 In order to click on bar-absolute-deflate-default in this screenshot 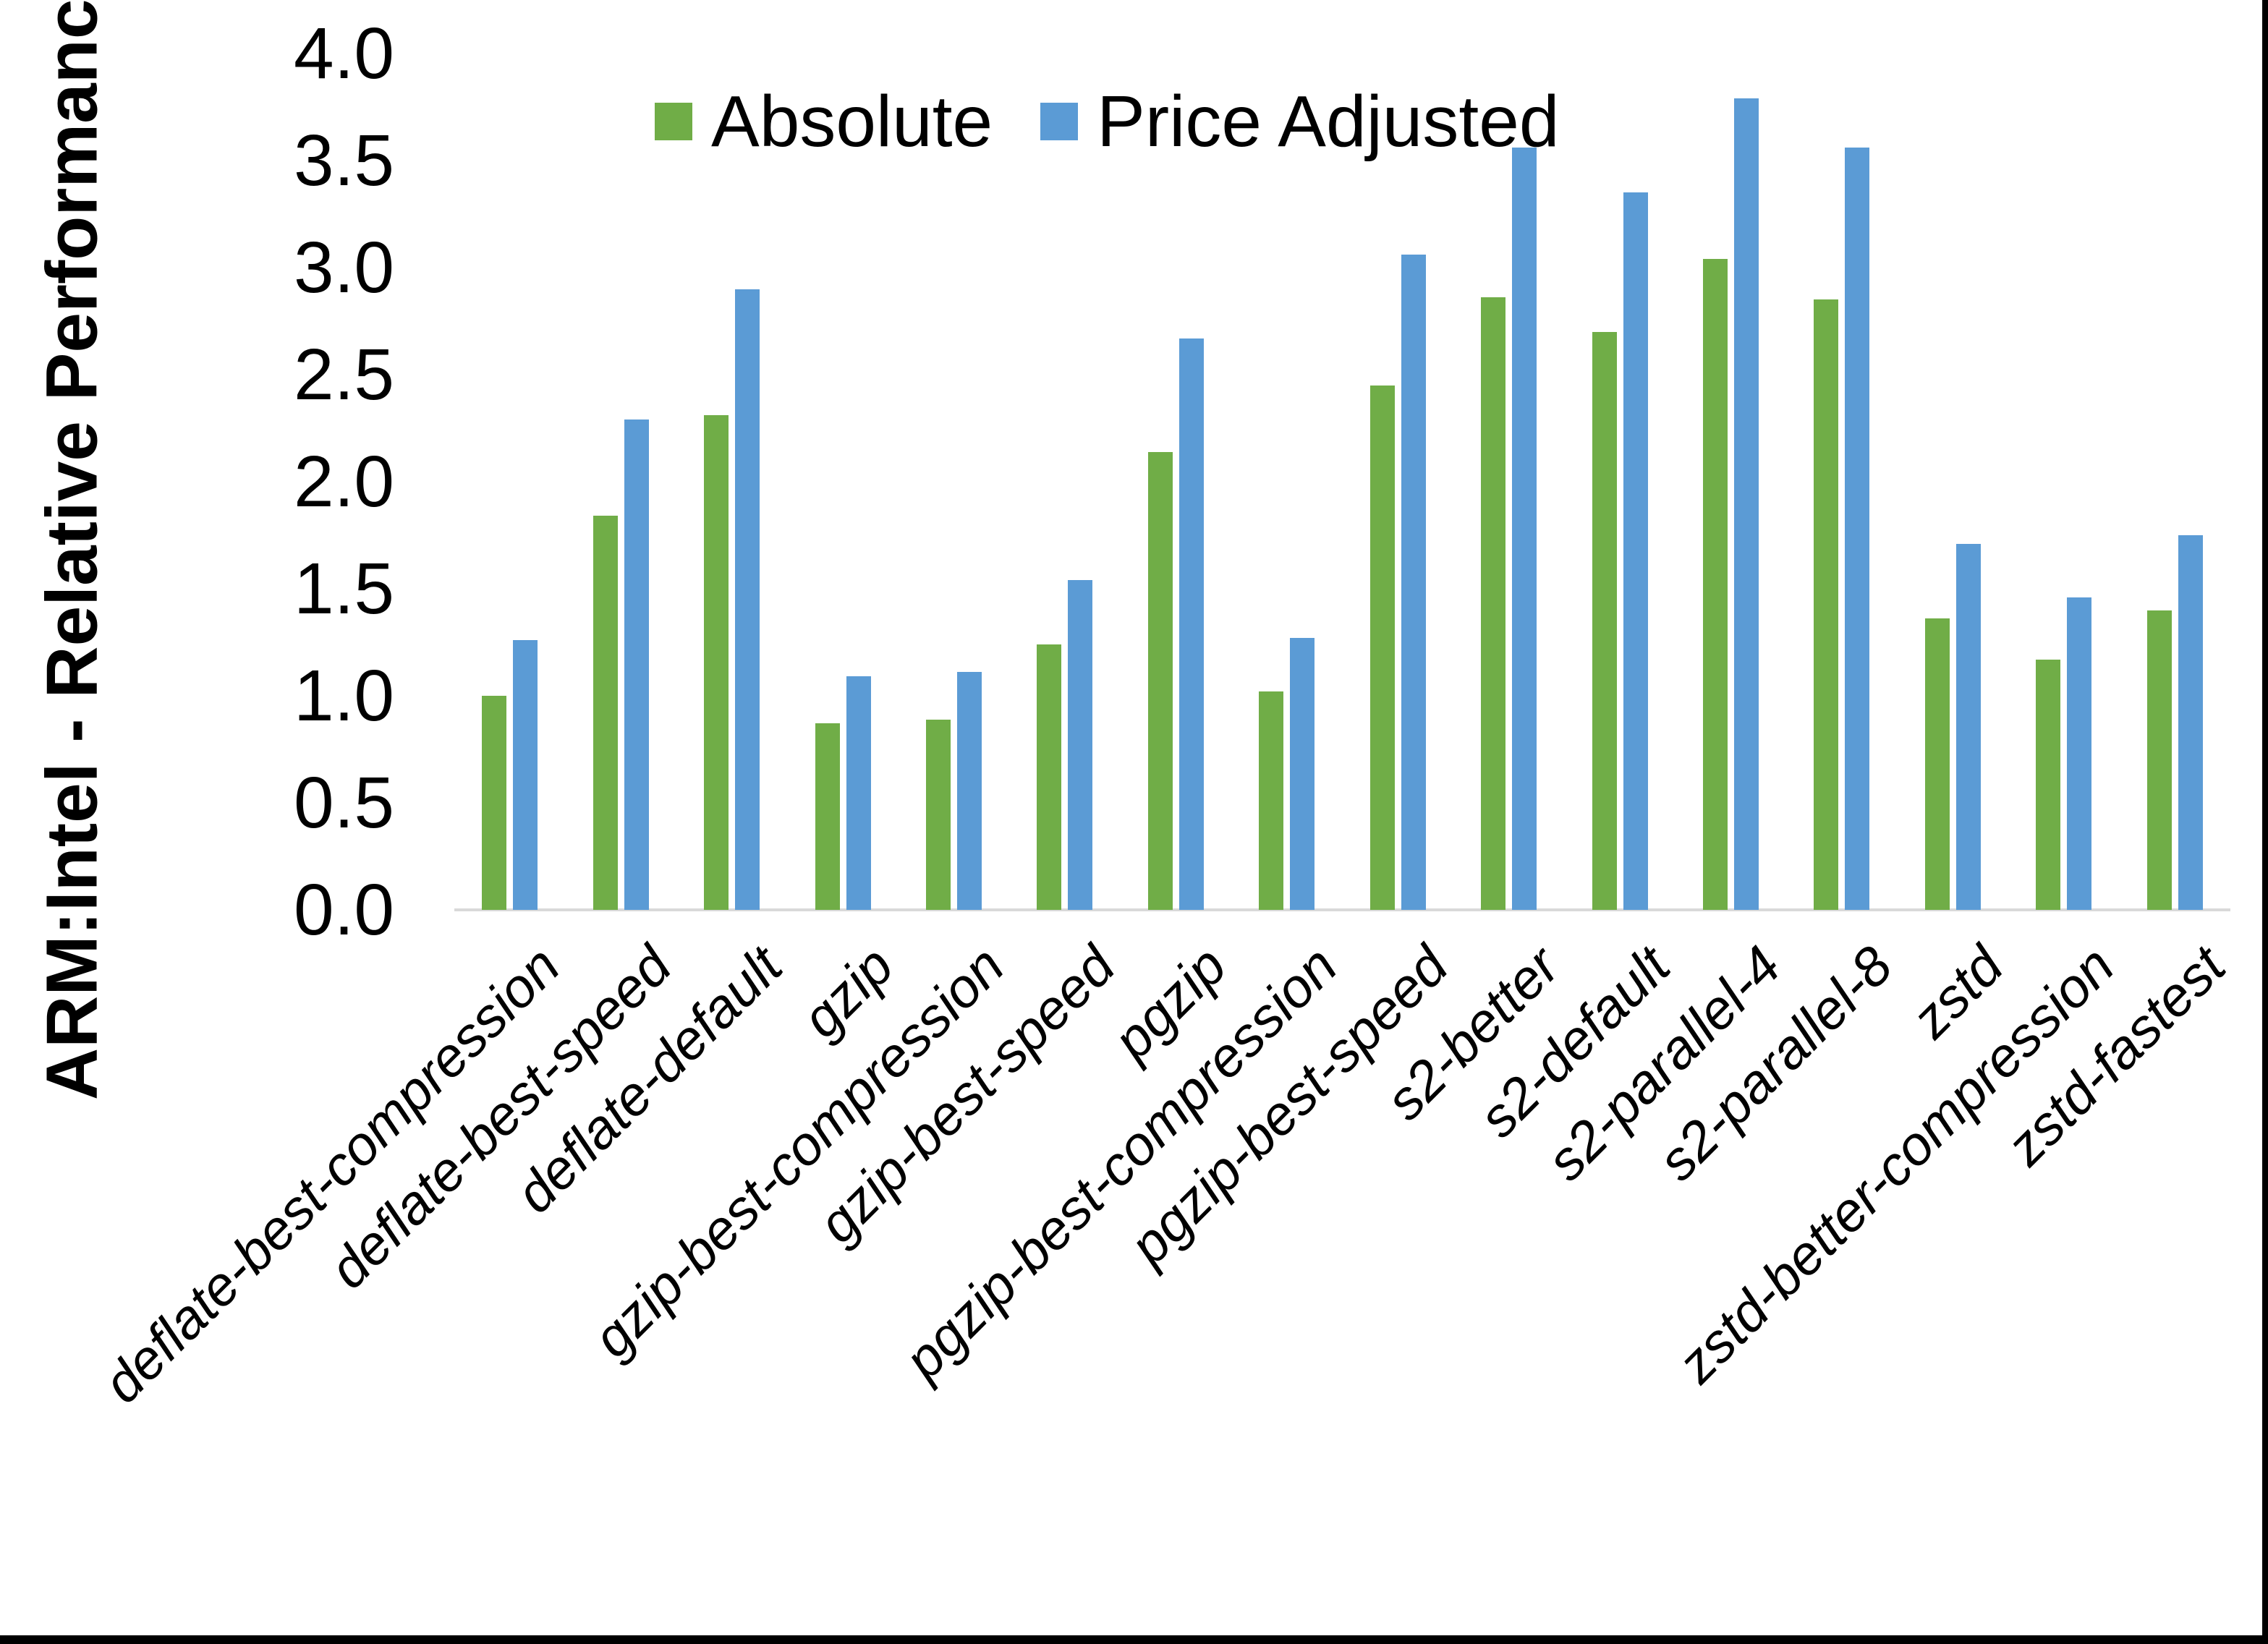, I will do `click(716, 662)`.